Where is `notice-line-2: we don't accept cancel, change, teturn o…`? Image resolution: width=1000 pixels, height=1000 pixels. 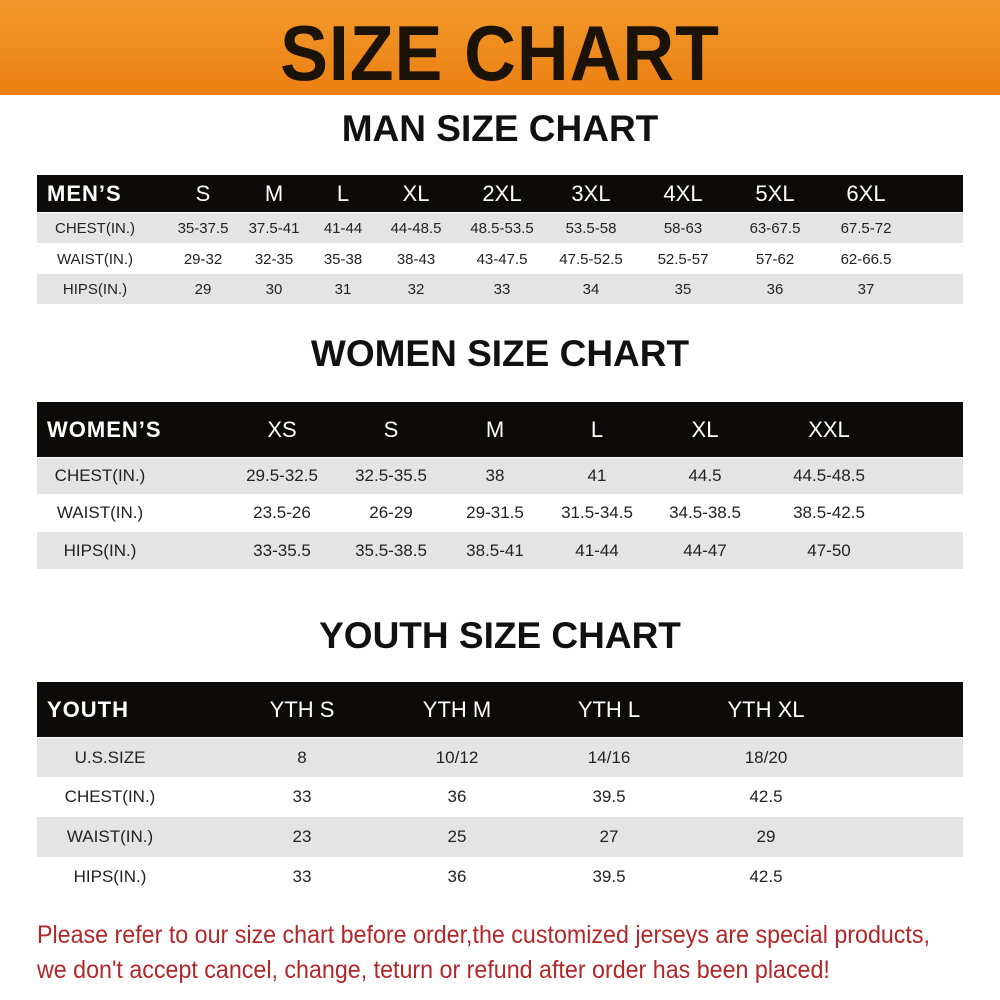 notice-line-2: we don't accept cancel, change, teturn o… is located at coordinates (433, 970).